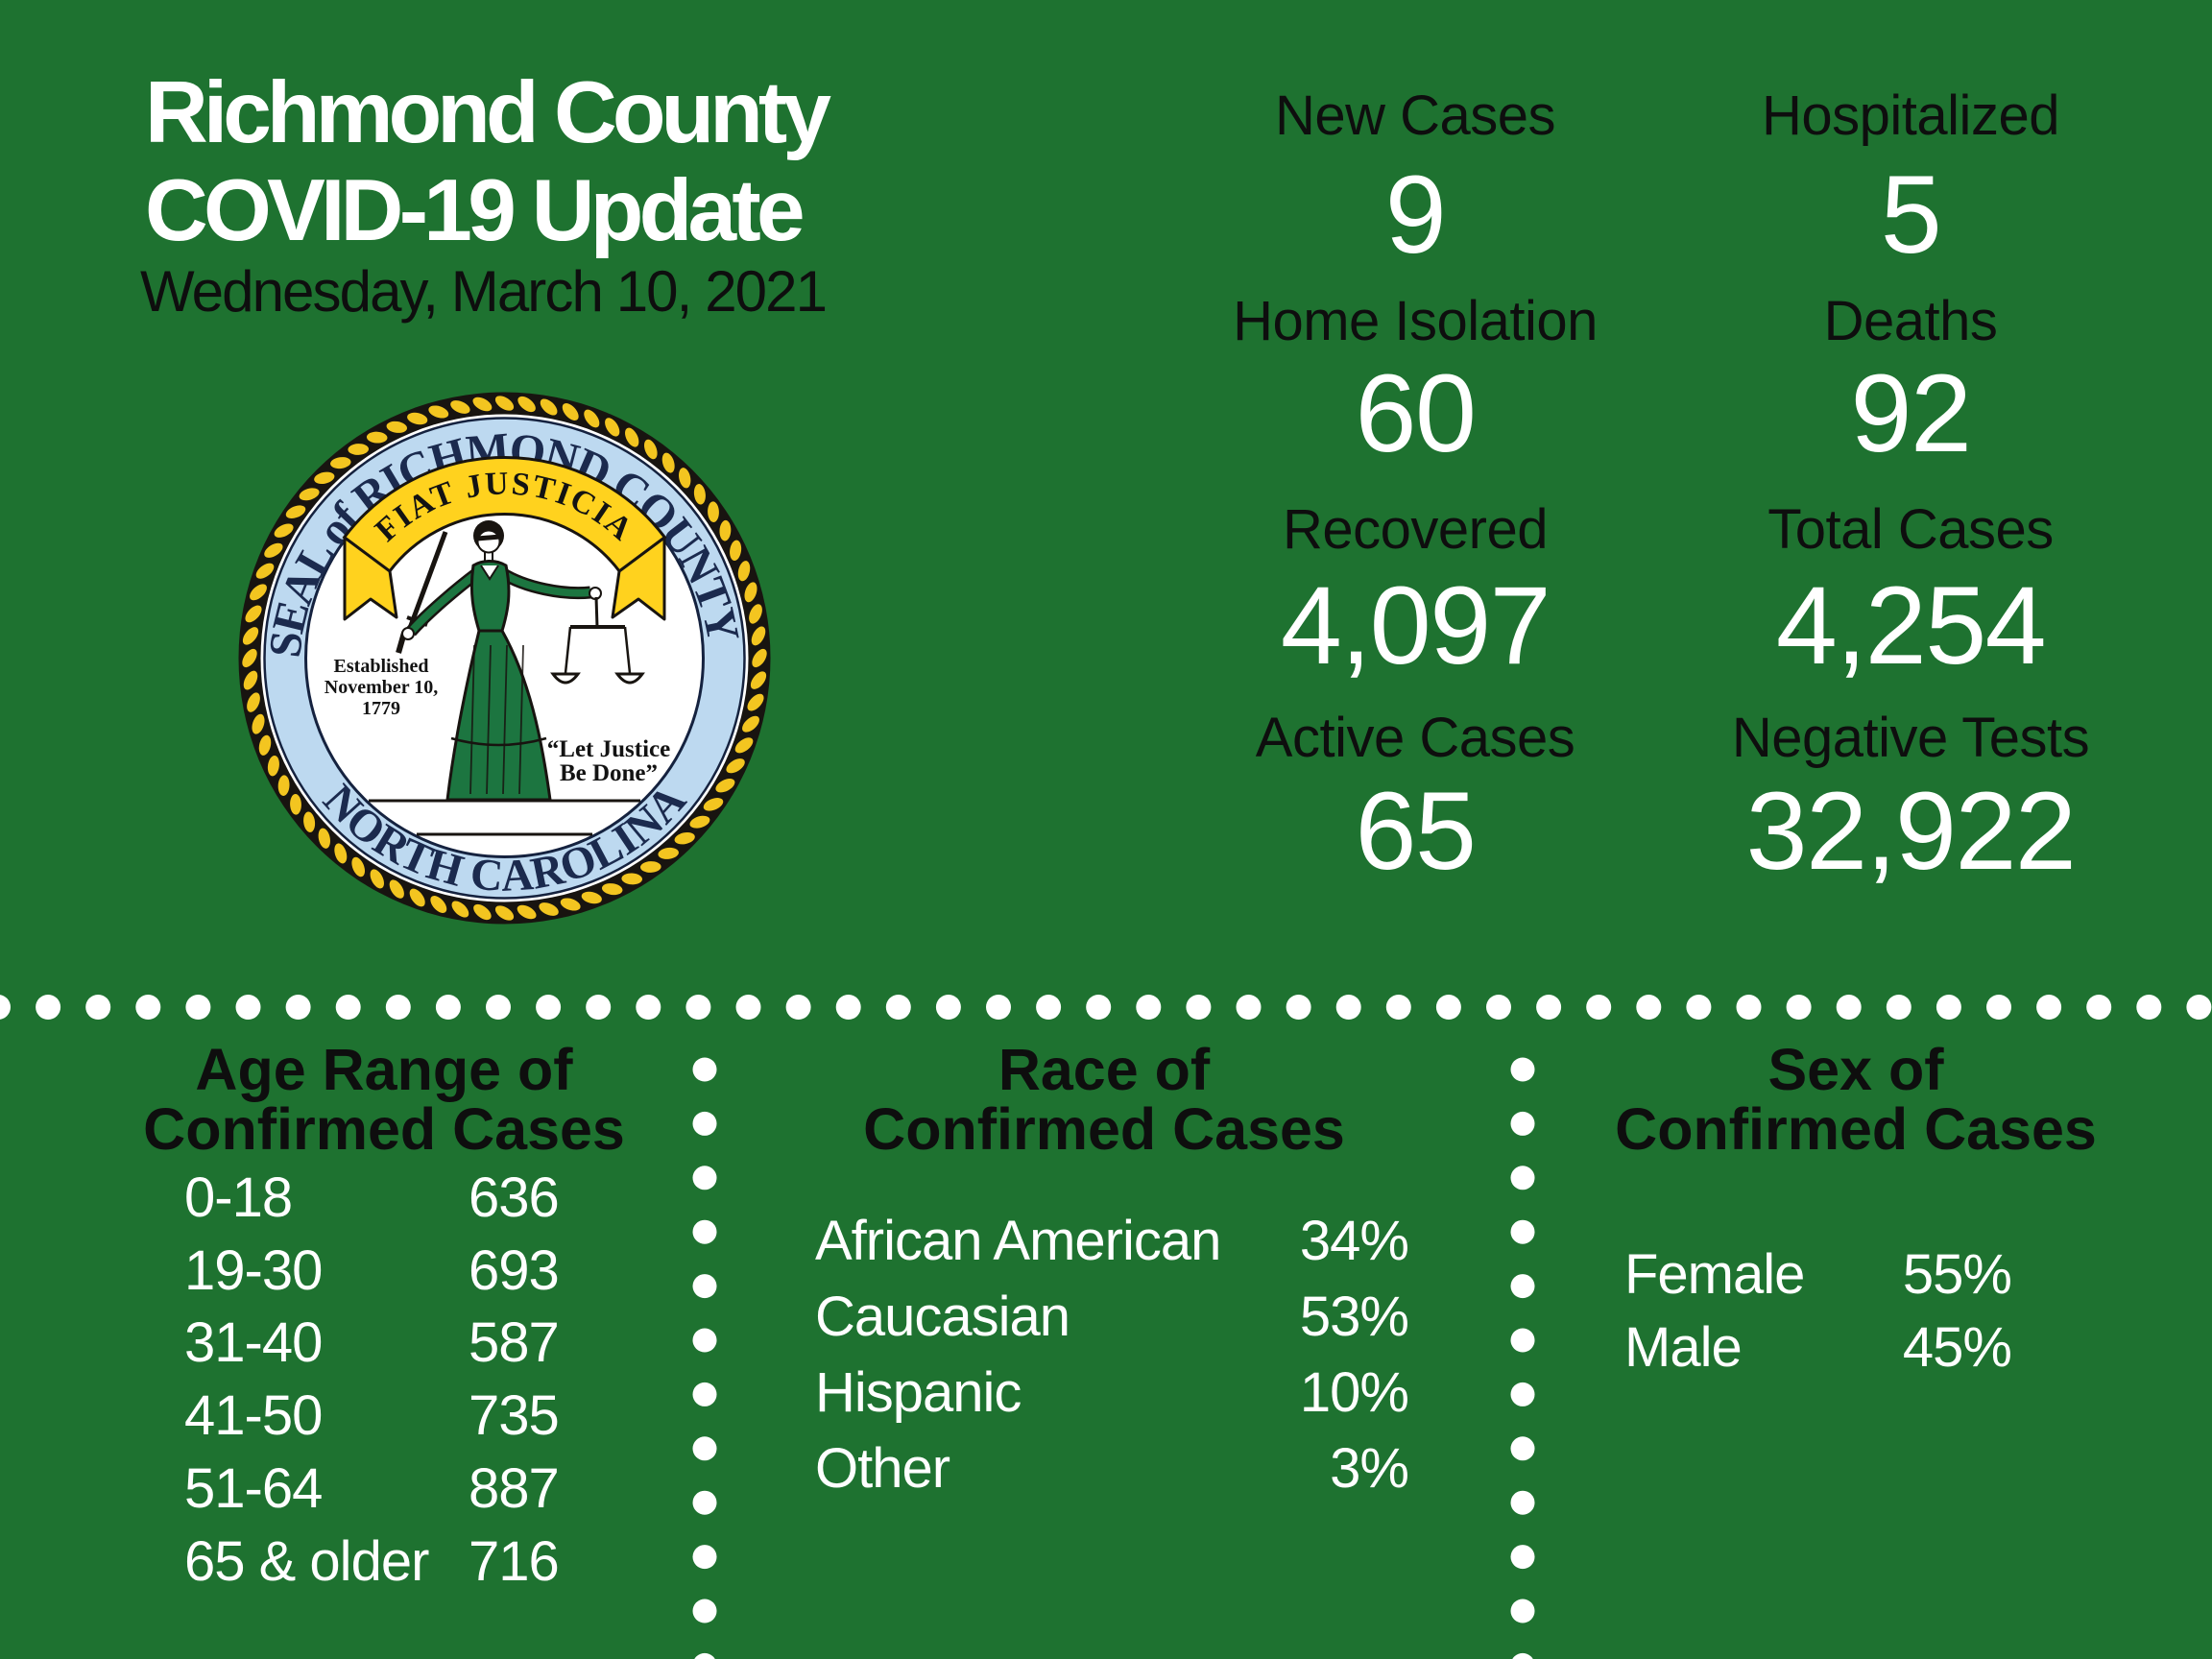 This screenshot has height=1659, width=2212. What do you see at coordinates (381, 666) in the screenshot?
I see `svg-text: Established` at bounding box center [381, 666].